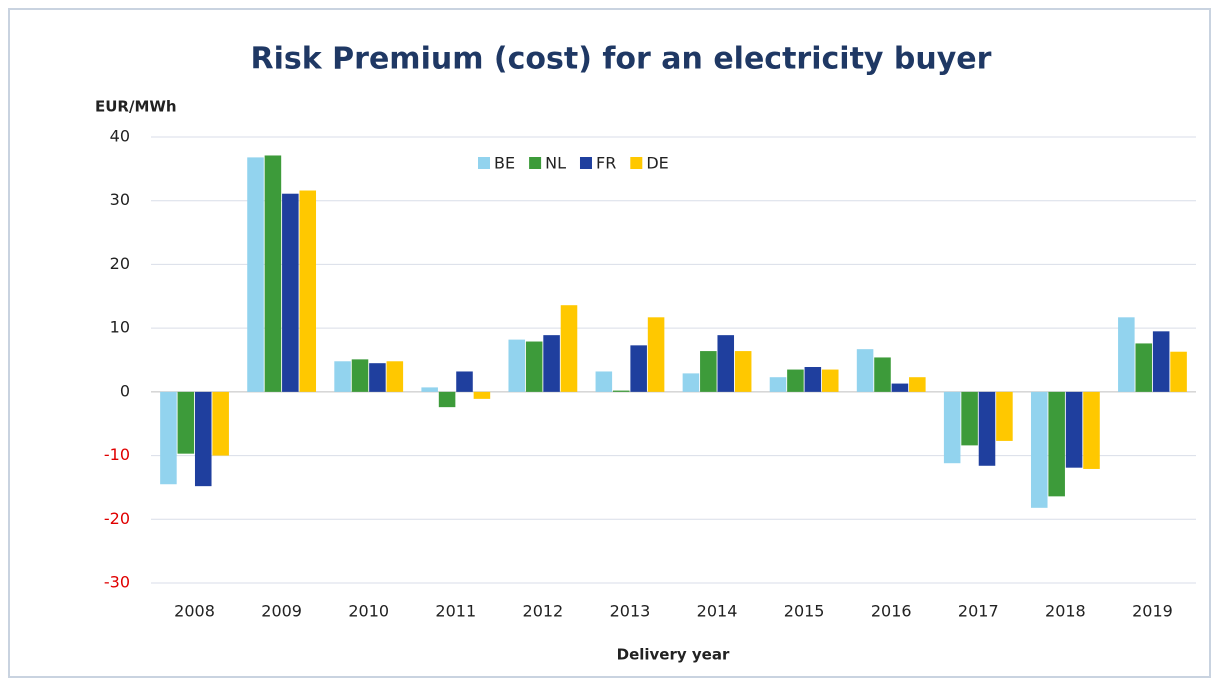 The width and height of the screenshot is (1219, 683). I want to click on y-tick-label: 0, so click(125, 390).